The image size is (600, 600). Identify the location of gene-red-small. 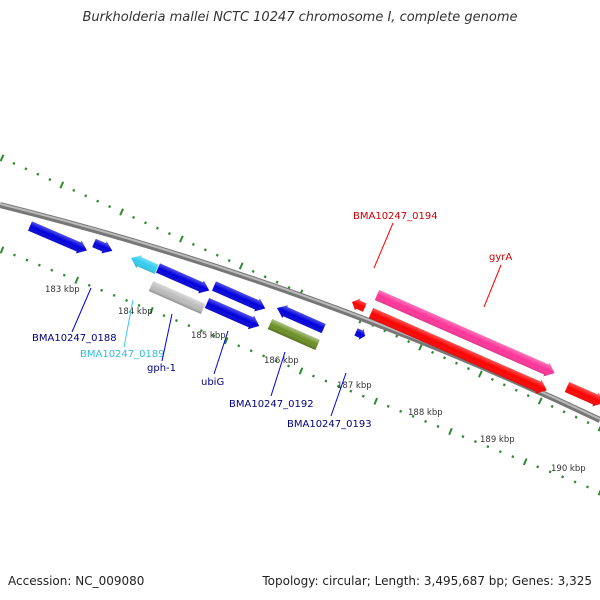
(359, 305).